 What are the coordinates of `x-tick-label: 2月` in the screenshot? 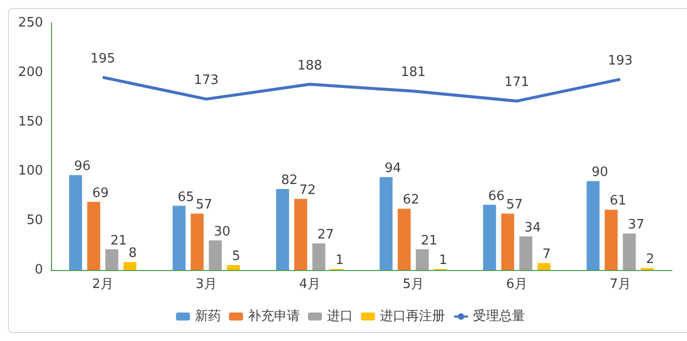 It's located at (103, 284).